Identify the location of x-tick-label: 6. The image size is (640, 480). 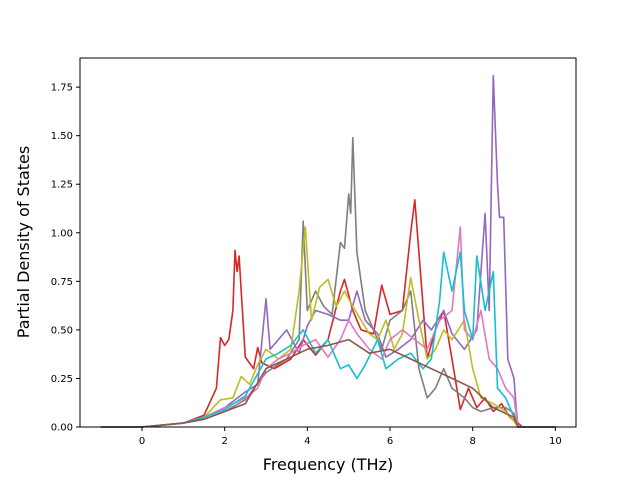
(390, 441).